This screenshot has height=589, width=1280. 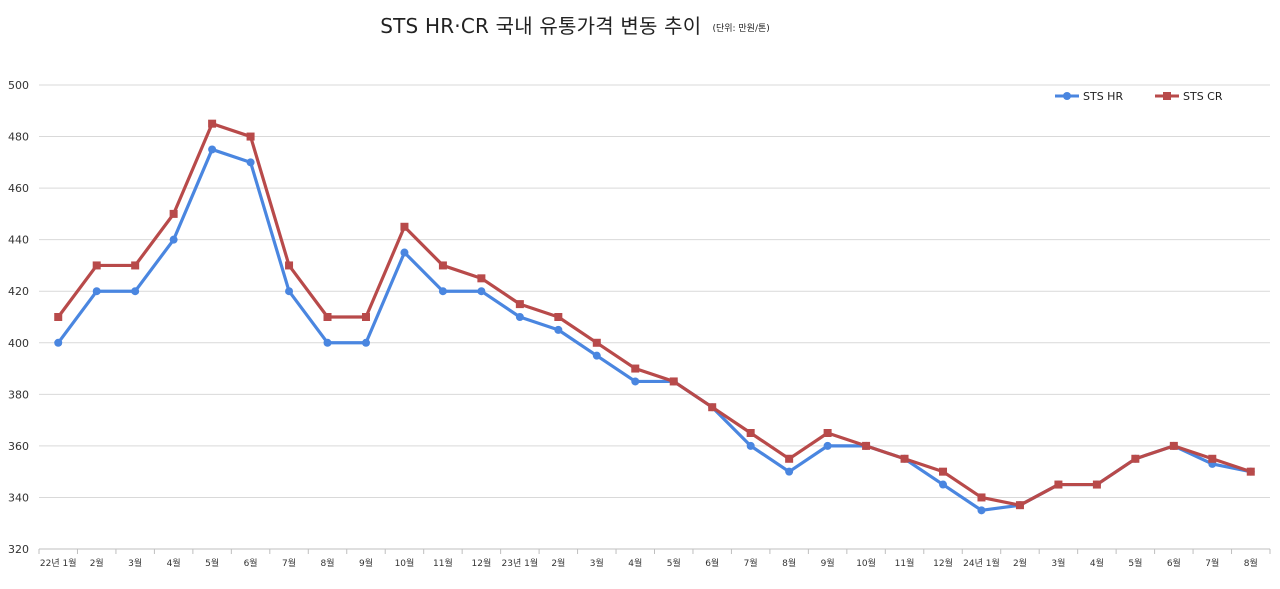 I want to click on x-tick-label: 24년 1월, so click(x=981, y=563).